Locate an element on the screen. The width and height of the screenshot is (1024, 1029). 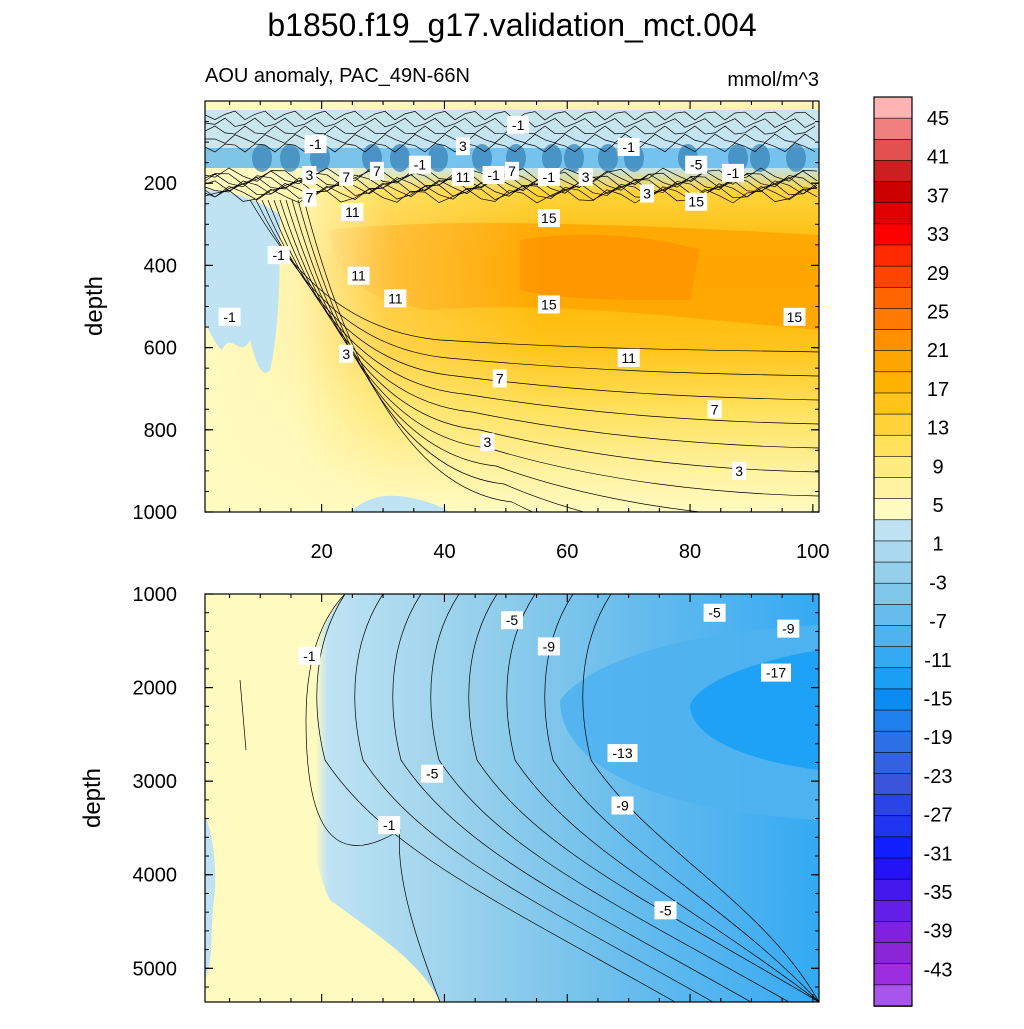
upper-xtick-label: 80 is located at coordinates (690, 552).